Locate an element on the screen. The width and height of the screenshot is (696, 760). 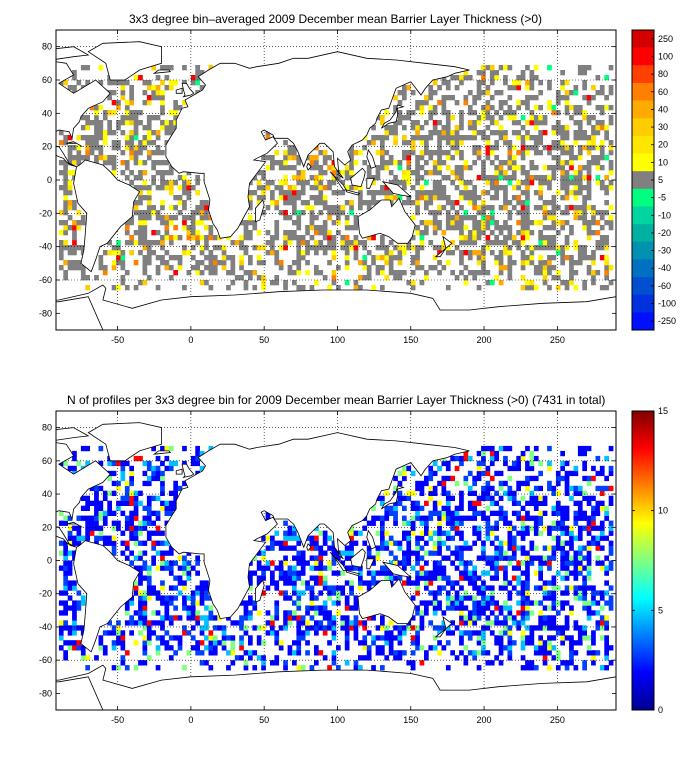
x-tick-label: 250 is located at coordinates (557, 340).